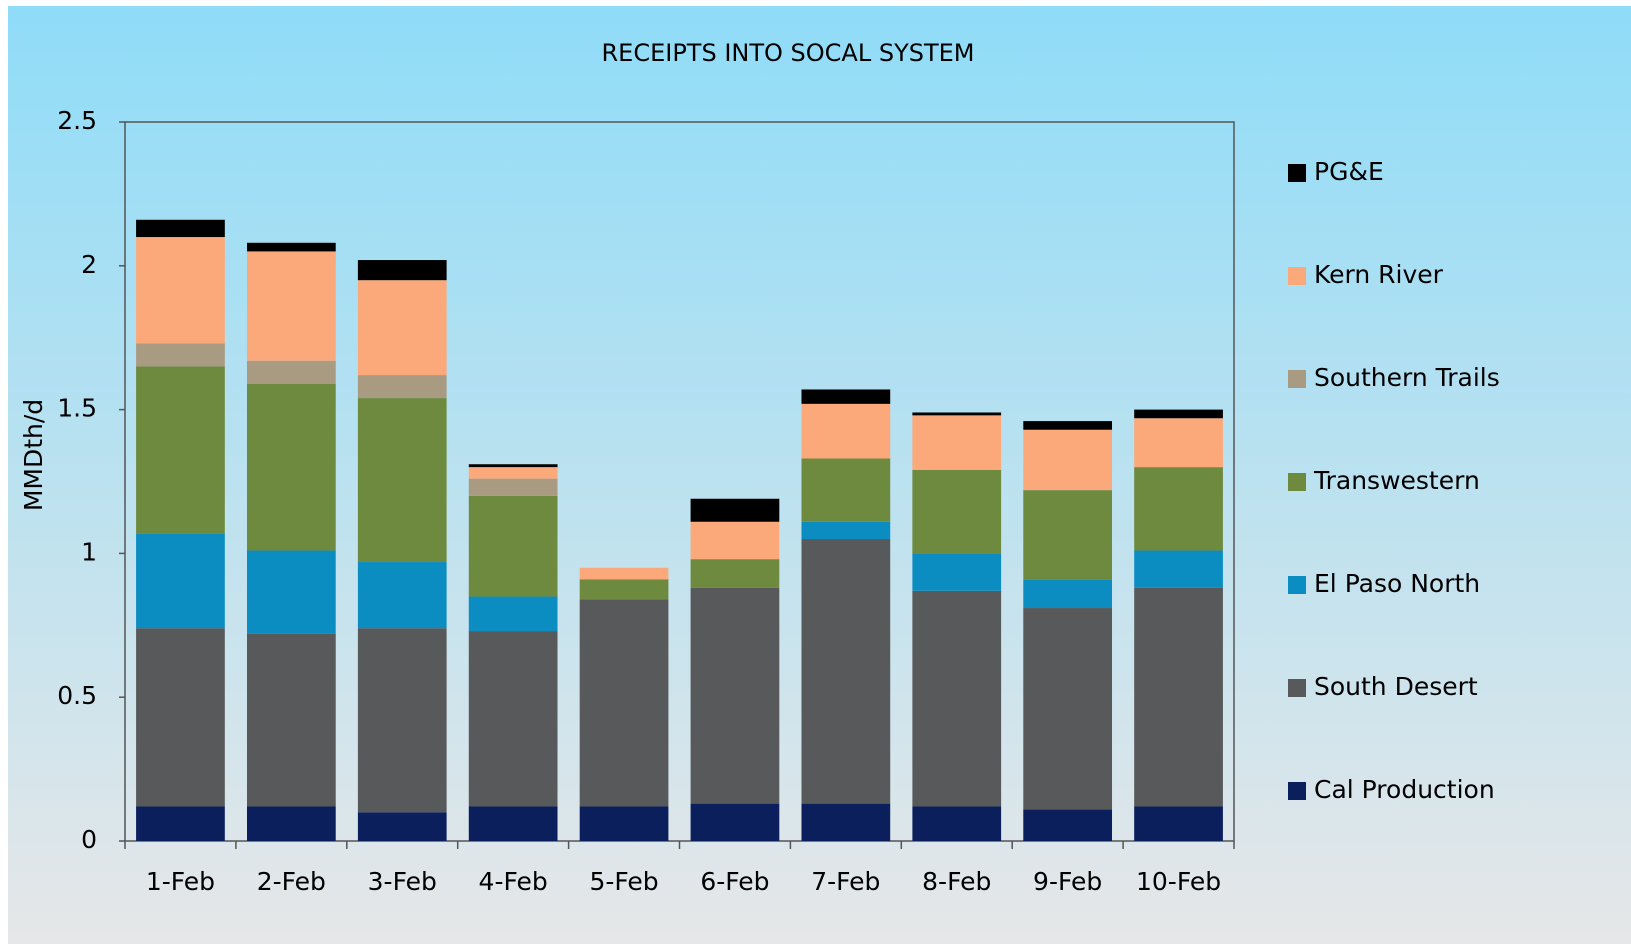 The height and width of the screenshot is (944, 1631). I want to click on legend-label: PG&E, so click(1349, 171).